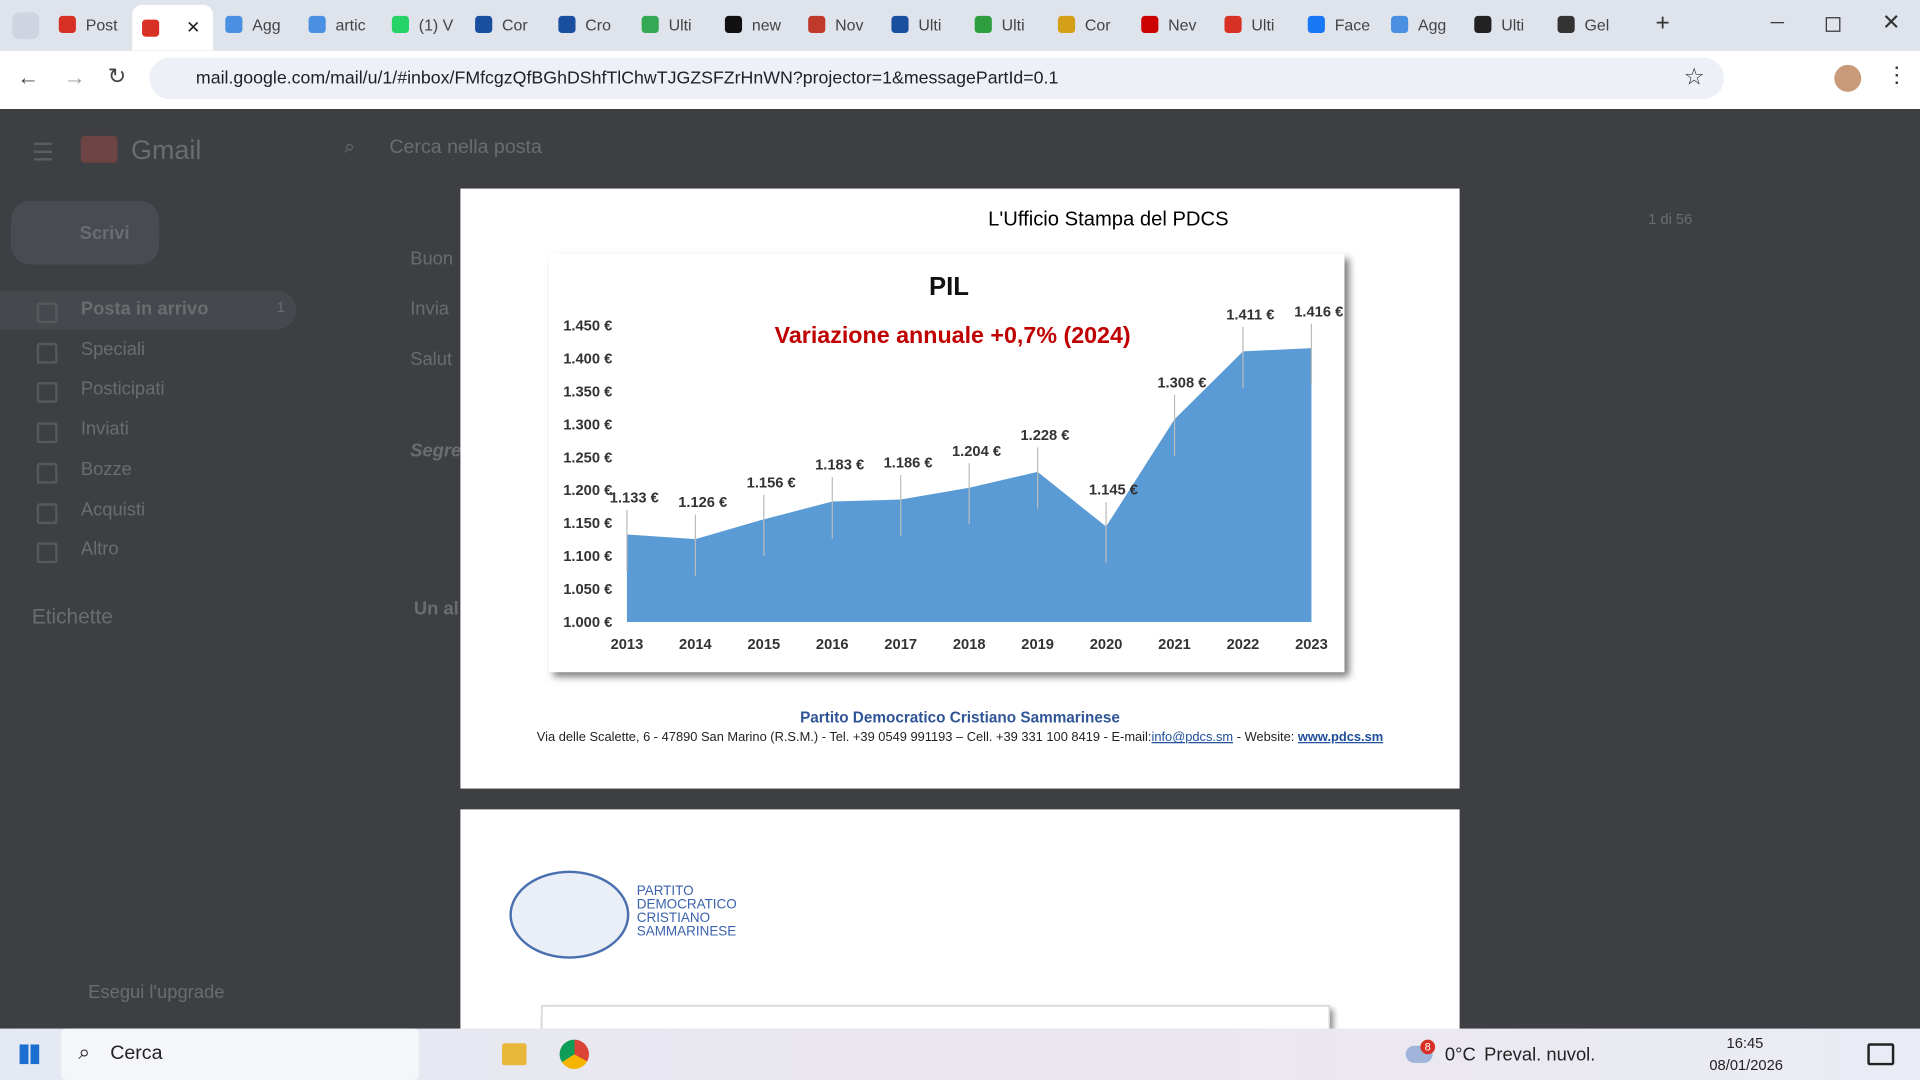 The height and width of the screenshot is (1080, 1920). I want to click on bookmark: ☆, so click(1694, 77).